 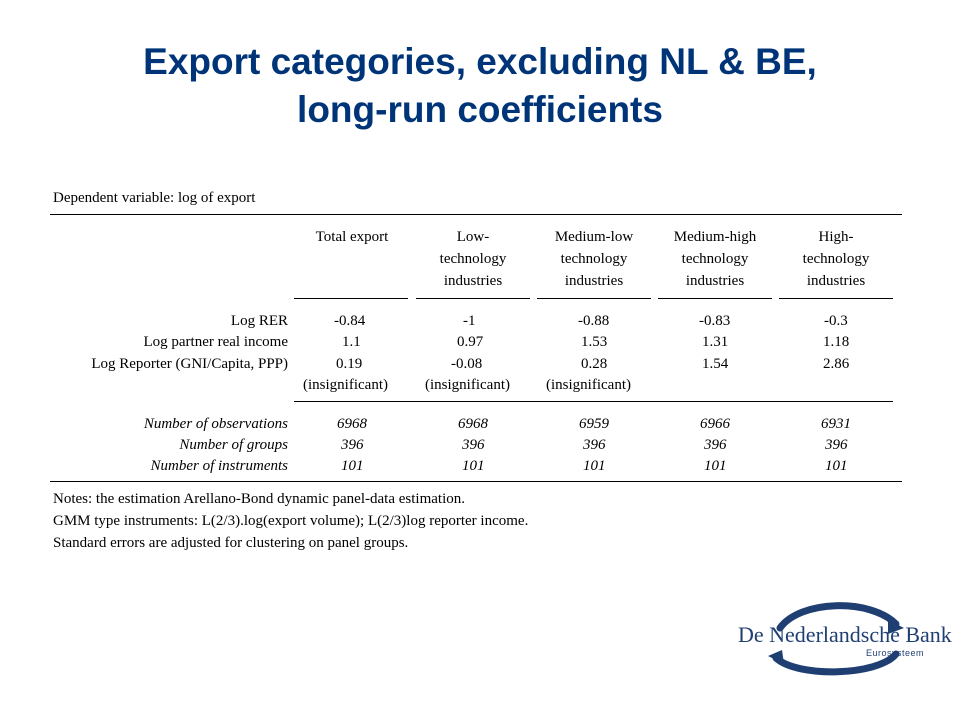 I want to click on column-header-total-export: Total export, so click(x=352, y=237).